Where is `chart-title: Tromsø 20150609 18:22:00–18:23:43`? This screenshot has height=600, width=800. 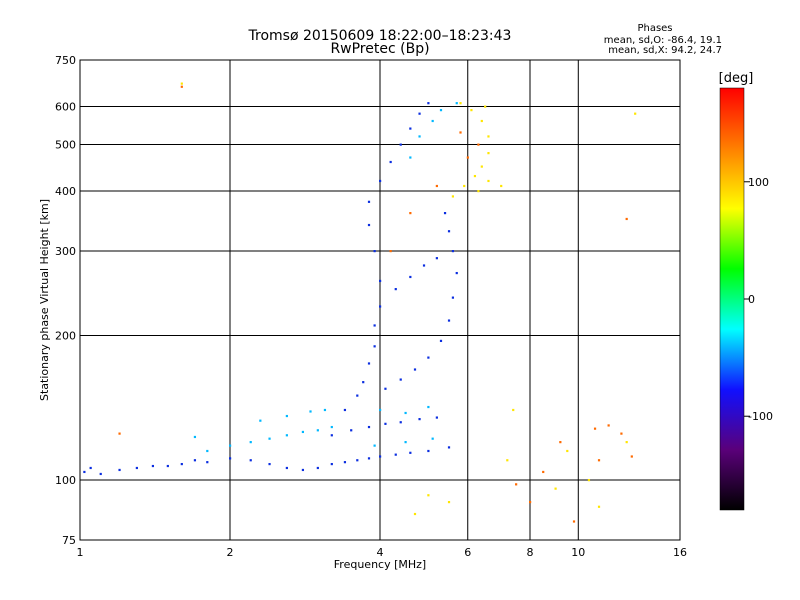
chart-title: Tromsø 20150609 18:22:00–18:23:43 is located at coordinates (380, 36).